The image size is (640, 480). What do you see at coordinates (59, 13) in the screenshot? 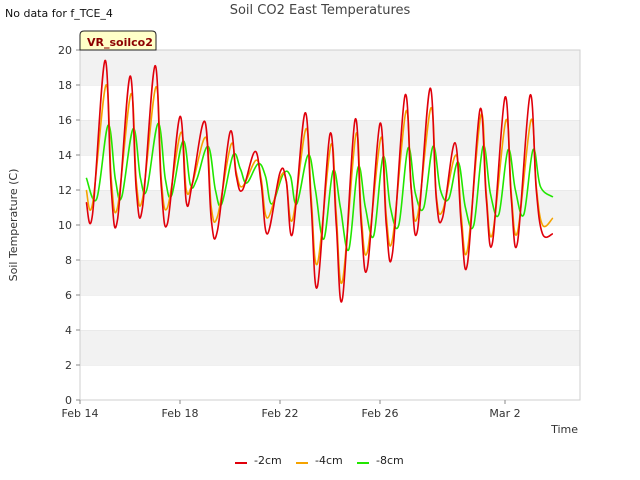
I see `no-data-notice: No data for f_TCE_4` at bounding box center [59, 13].